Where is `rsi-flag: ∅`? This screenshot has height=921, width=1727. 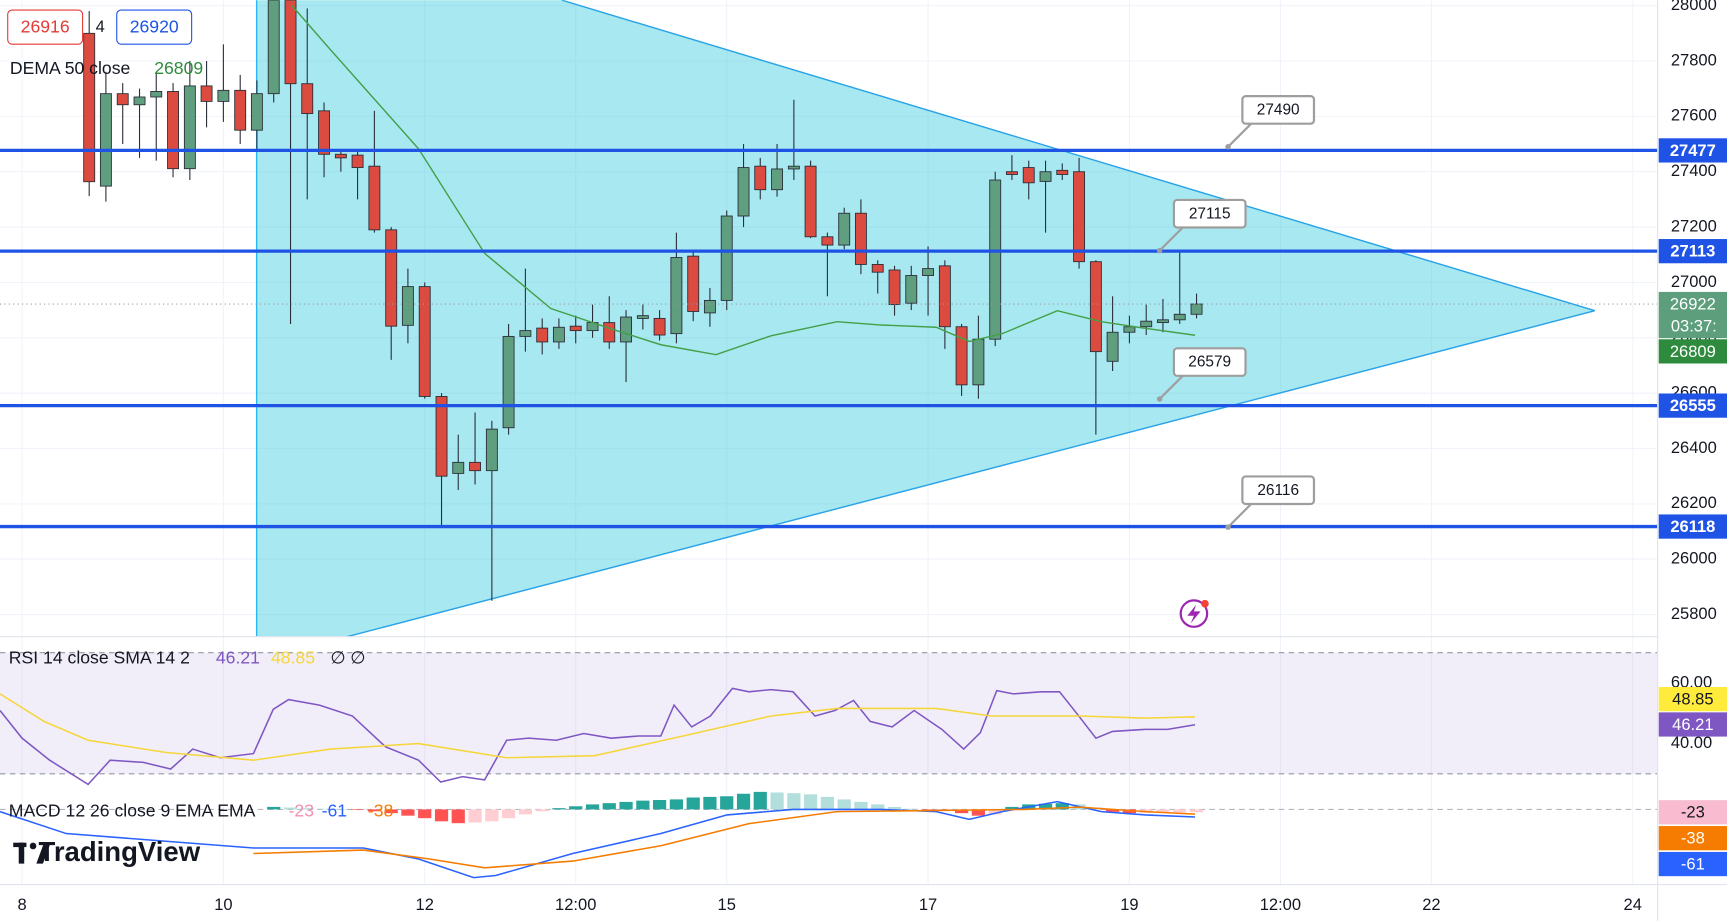
rsi-flag: ∅ is located at coordinates (357, 657).